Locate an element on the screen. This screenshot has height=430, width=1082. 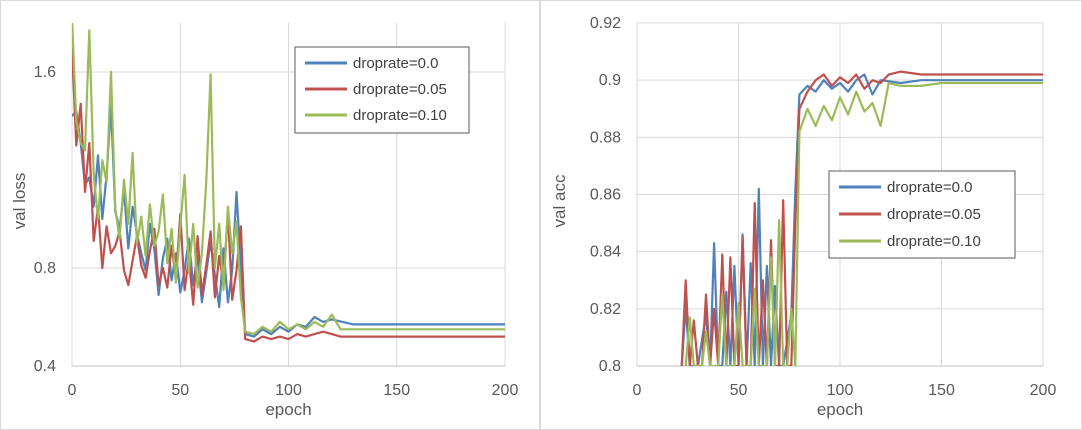
y-tick-label: 0.88 is located at coordinates (605, 137).